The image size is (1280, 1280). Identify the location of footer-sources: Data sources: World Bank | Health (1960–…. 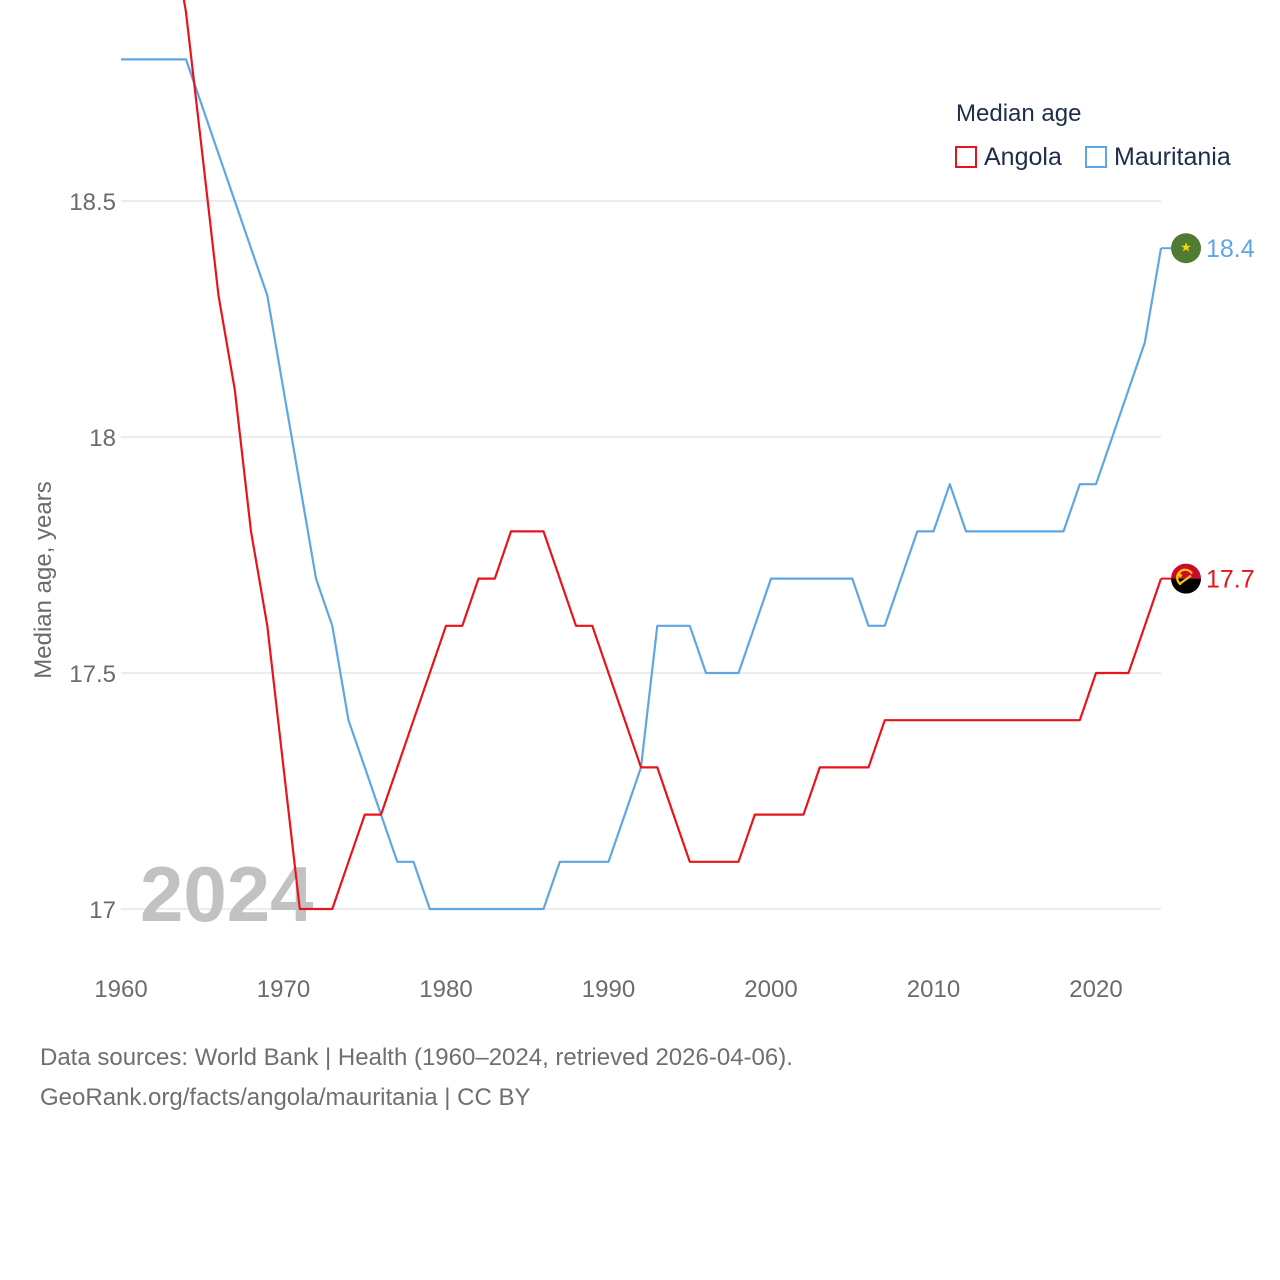
(416, 1057).